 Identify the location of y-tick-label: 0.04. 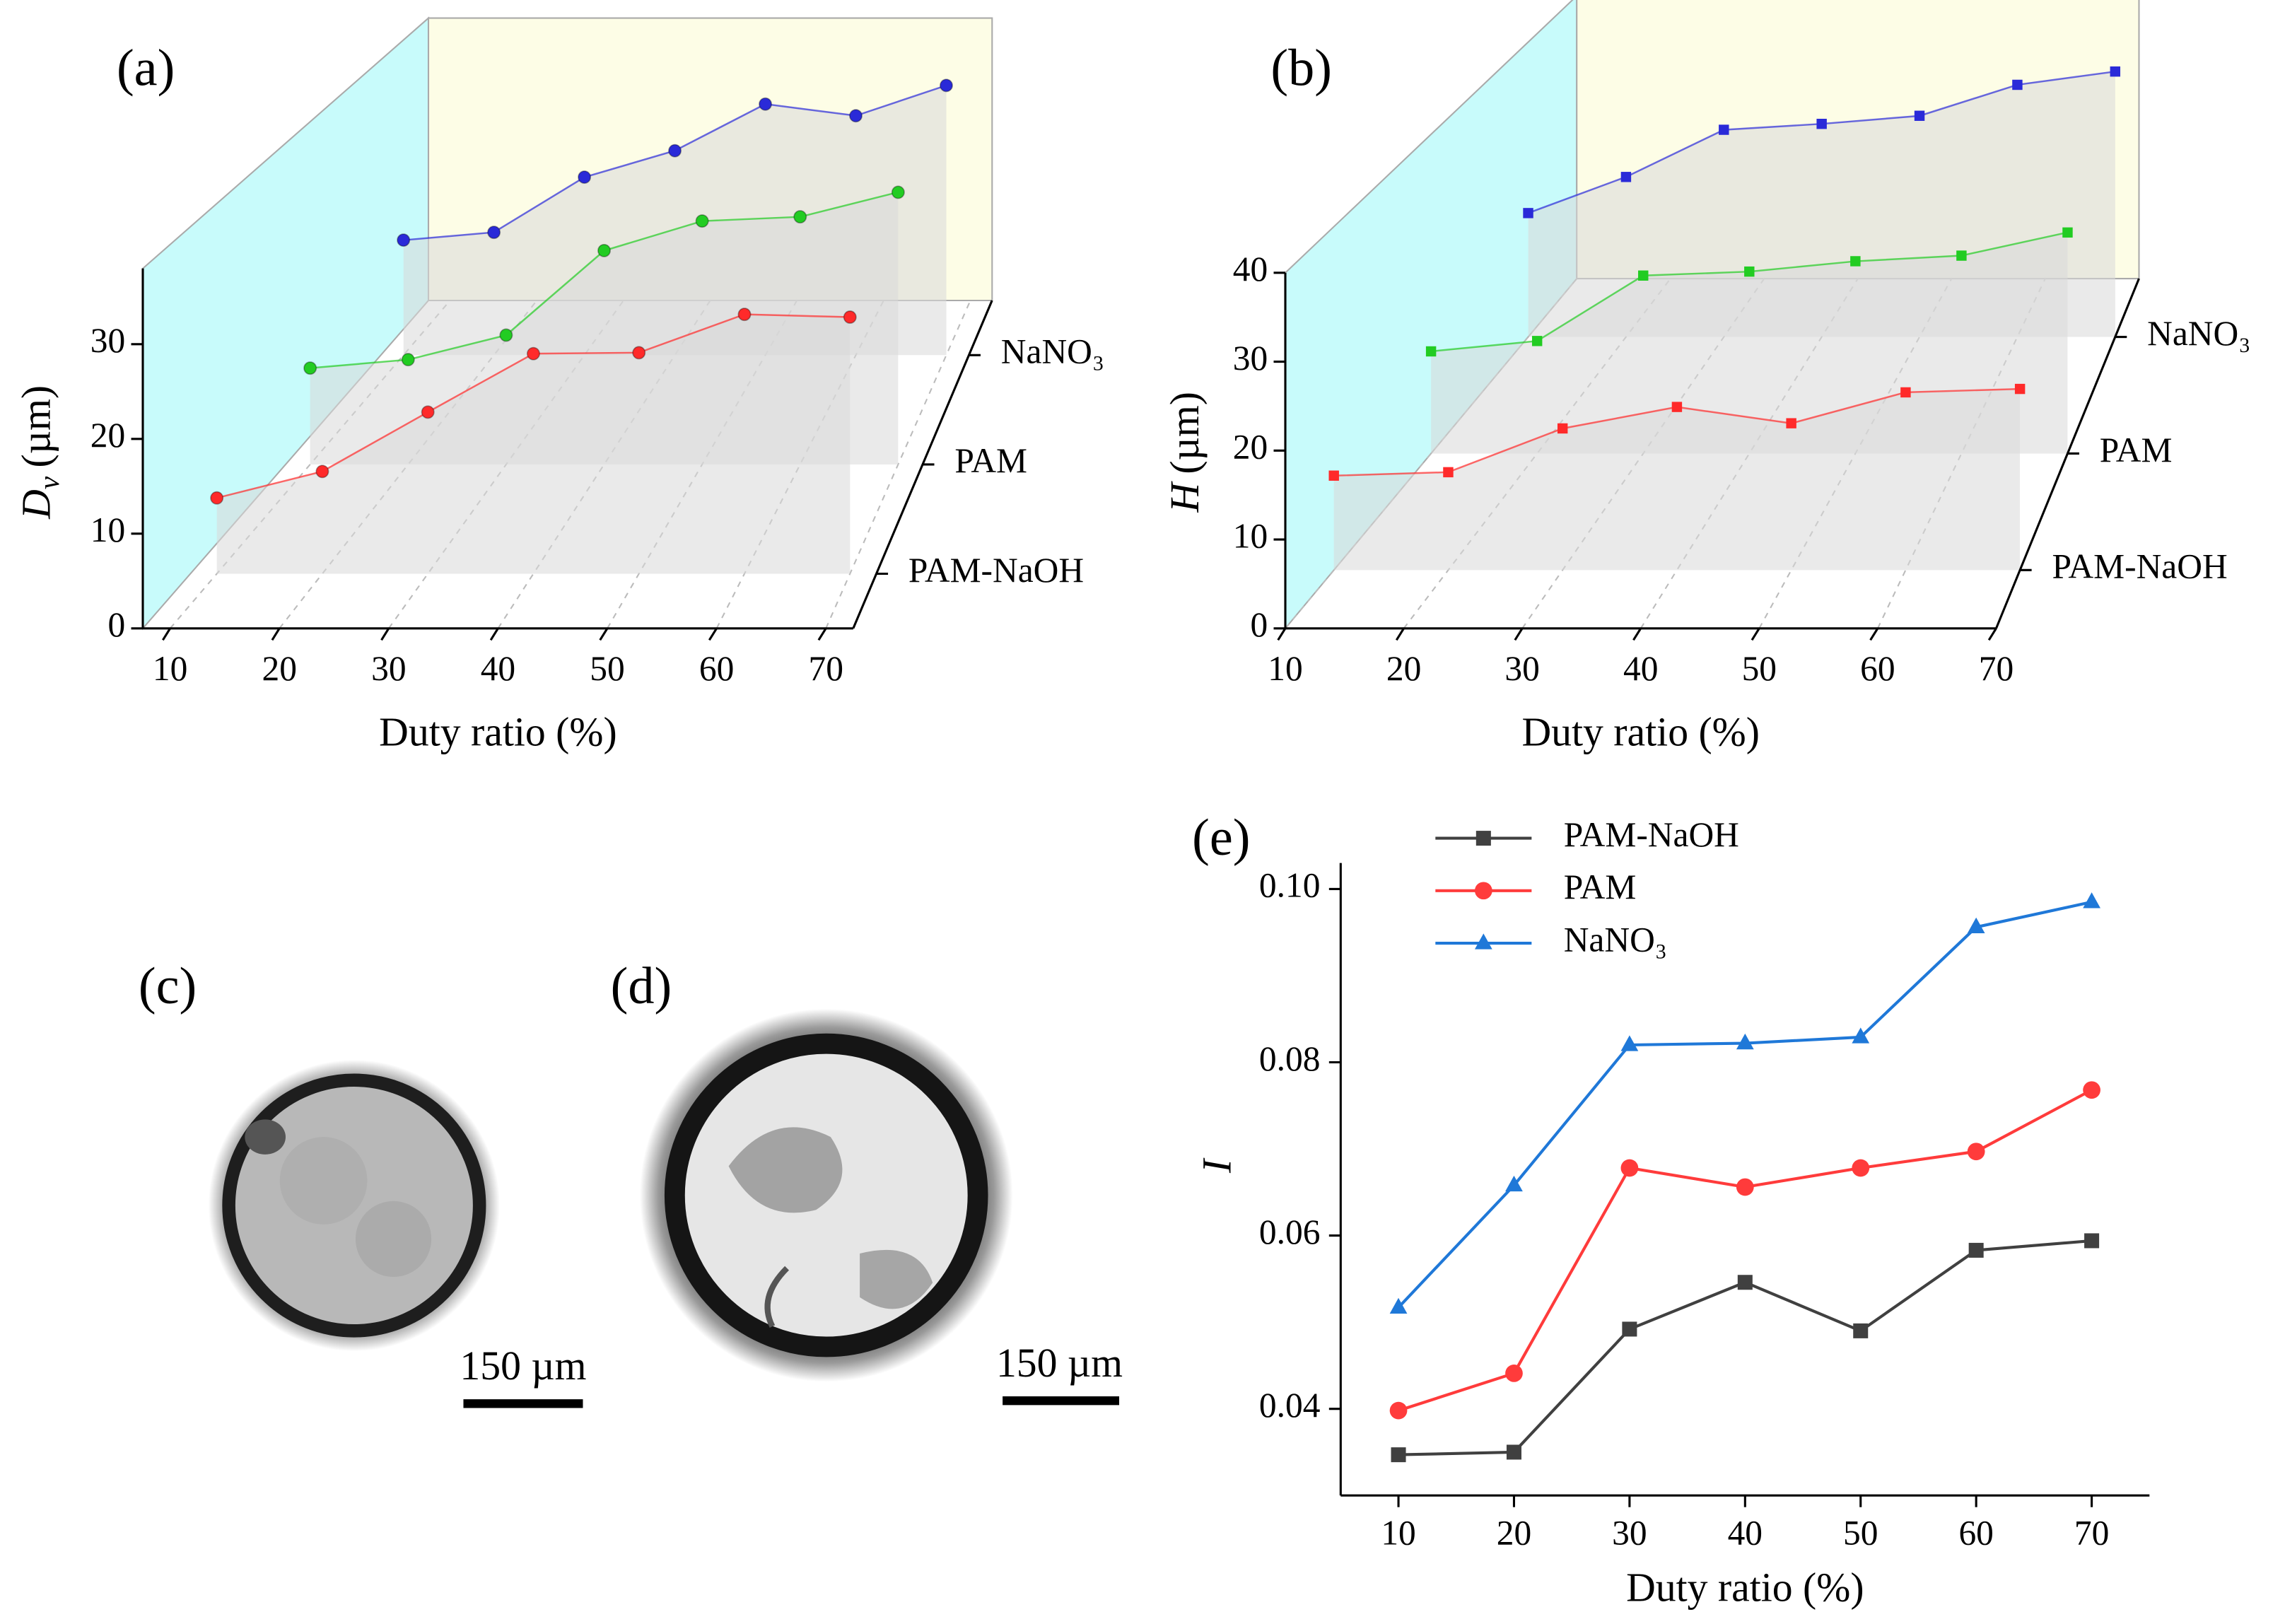
(1290, 1405).